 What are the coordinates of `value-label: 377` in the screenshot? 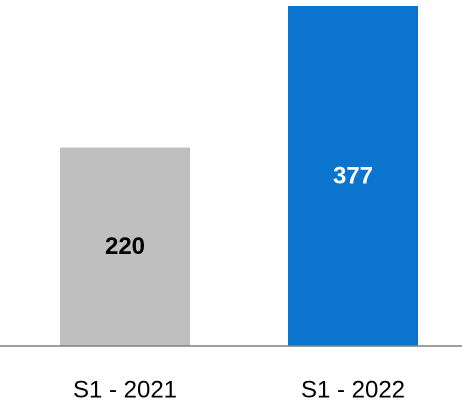 It's located at (353, 175).